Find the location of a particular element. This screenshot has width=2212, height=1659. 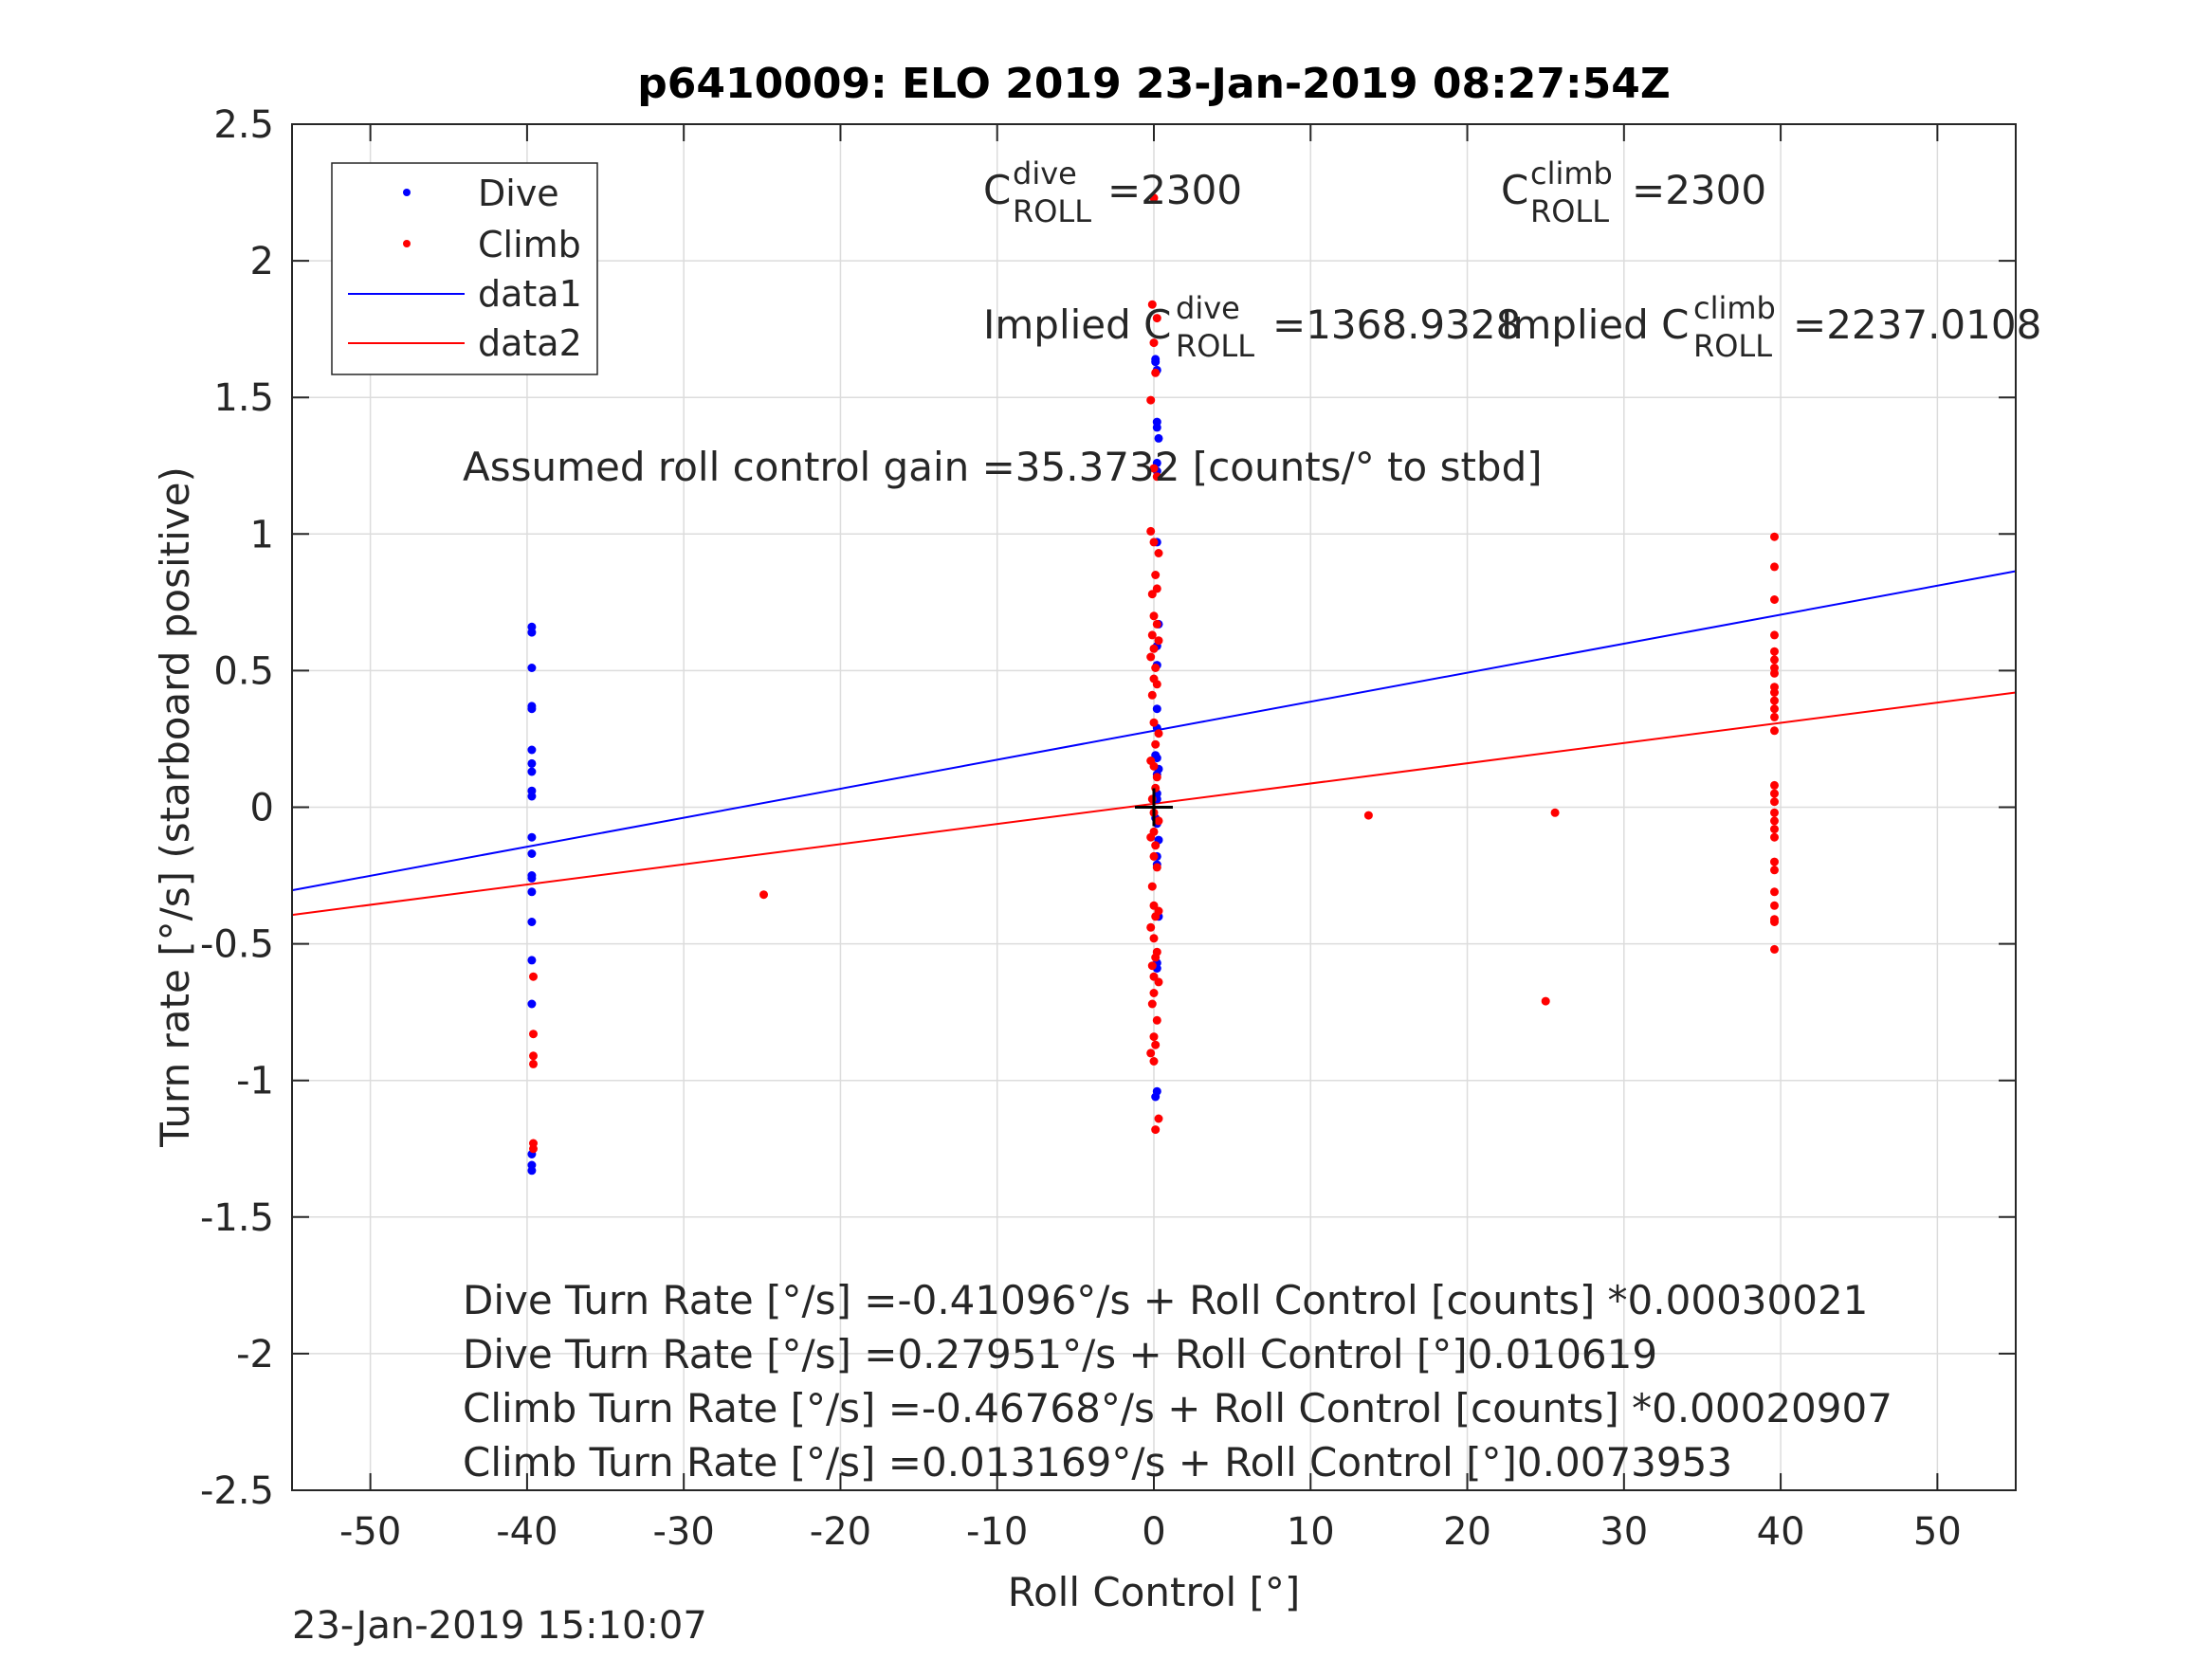

coefficient-dive-superscript: dive is located at coordinates (1045, 173).